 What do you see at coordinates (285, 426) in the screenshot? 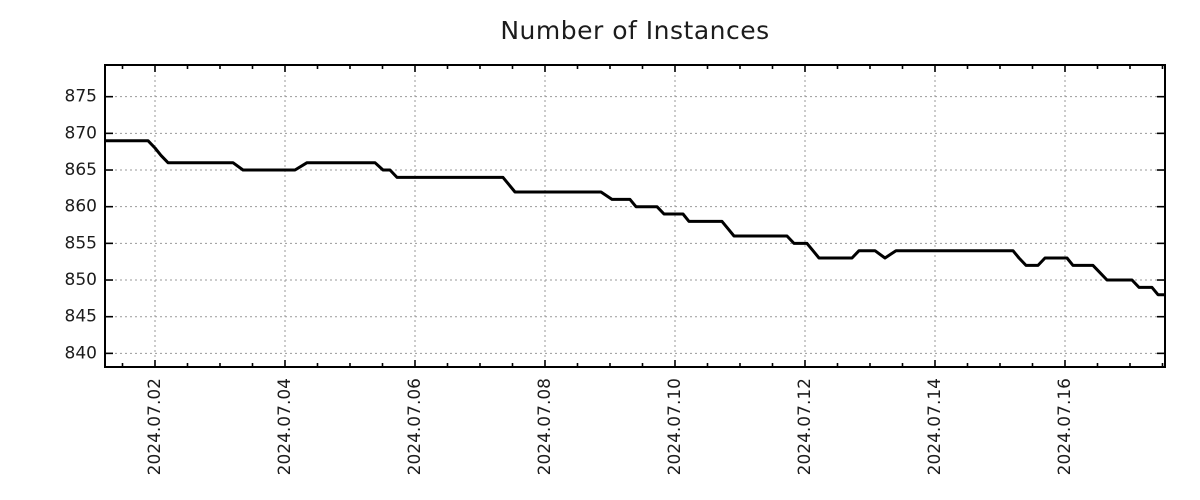
I see `x-tick-label: 2024.07.04` at bounding box center [285, 426].